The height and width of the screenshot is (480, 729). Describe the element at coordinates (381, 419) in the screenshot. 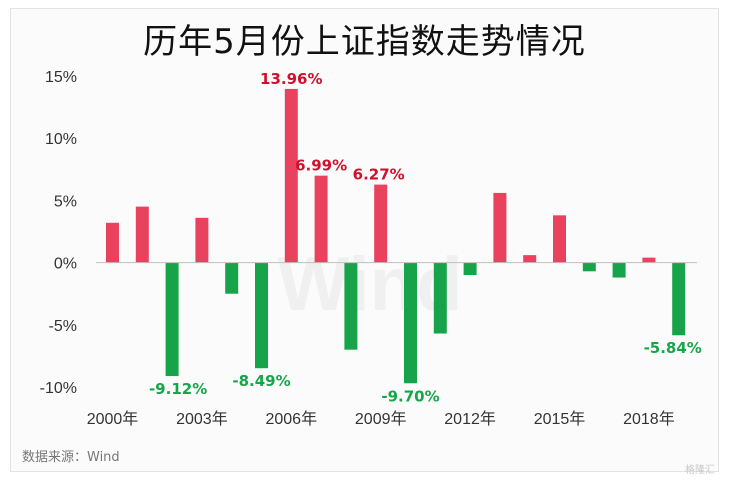

I see `x-tick-label: 2009年` at that location.